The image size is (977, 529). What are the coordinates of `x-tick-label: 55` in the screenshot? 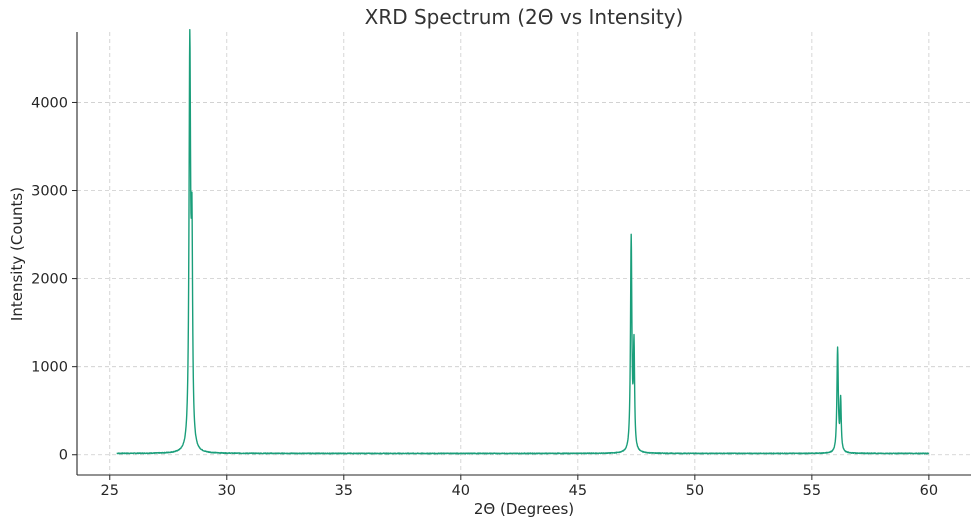 It's located at (812, 491).